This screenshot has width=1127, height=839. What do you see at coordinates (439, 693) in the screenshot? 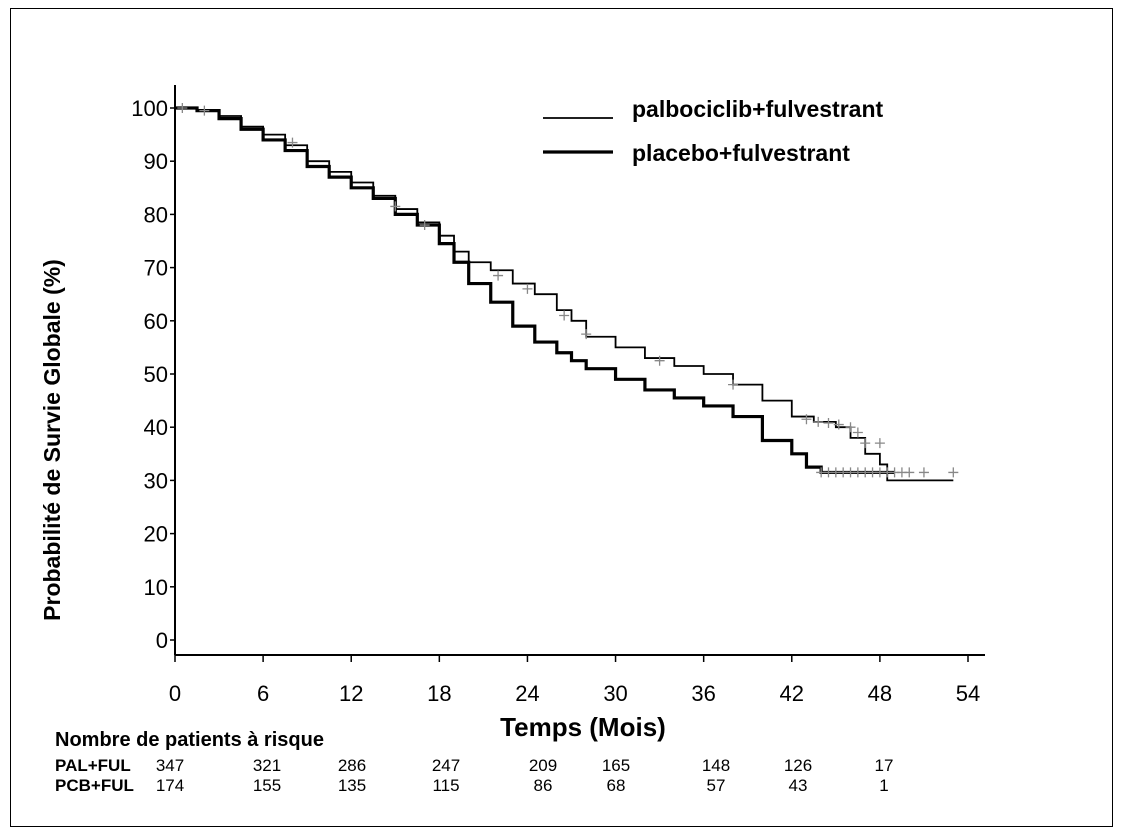
I see `x-tick-label: 18` at bounding box center [439, 693].